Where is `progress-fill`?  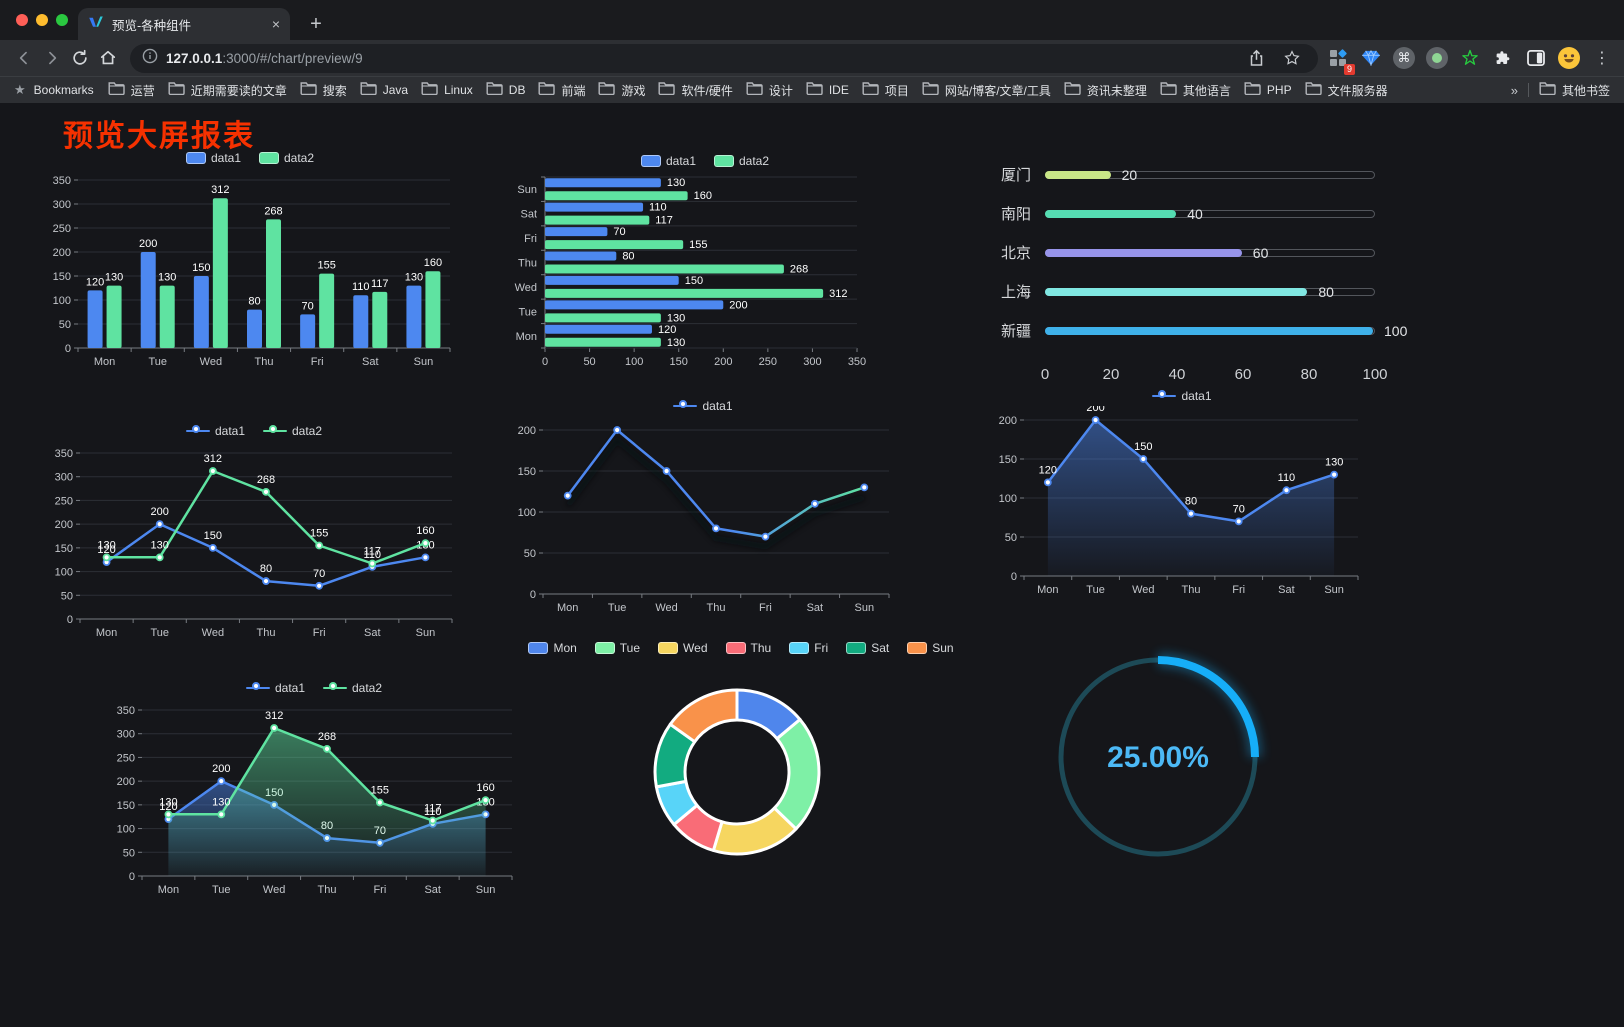 progress-fill is located at coordinates (1078, 174).